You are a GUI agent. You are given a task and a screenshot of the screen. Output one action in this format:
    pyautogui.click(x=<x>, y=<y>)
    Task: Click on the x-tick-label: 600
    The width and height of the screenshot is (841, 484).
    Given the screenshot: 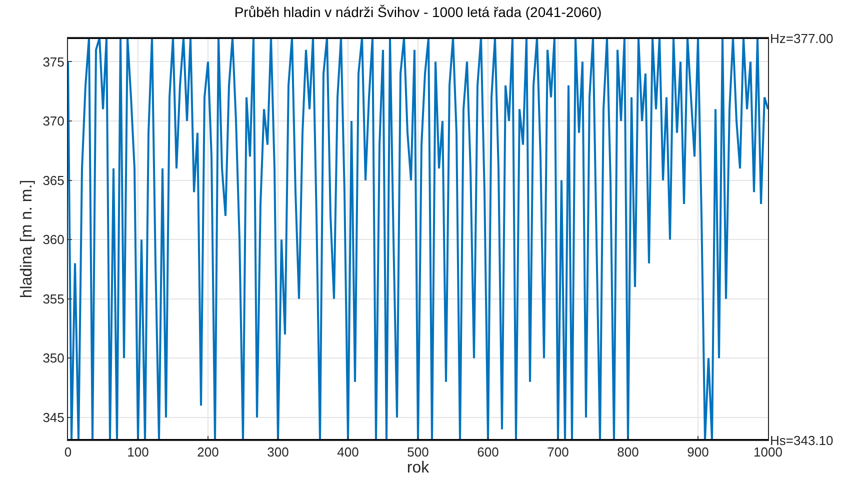 What is the action you would take?
    pyautogui.click(x=488, y=452)
    